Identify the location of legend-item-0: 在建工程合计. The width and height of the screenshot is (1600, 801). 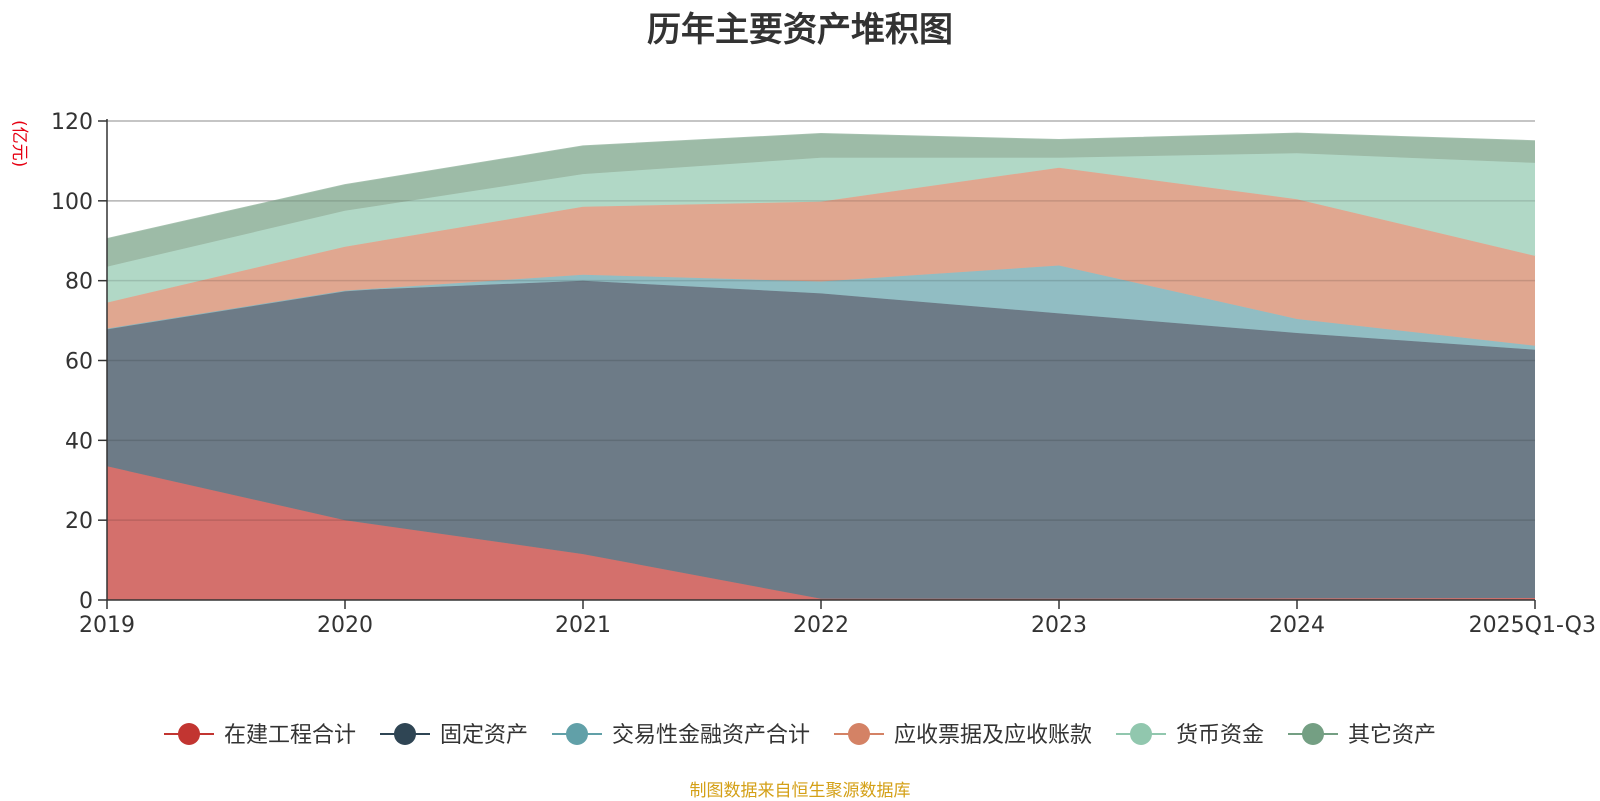
(260, 735).